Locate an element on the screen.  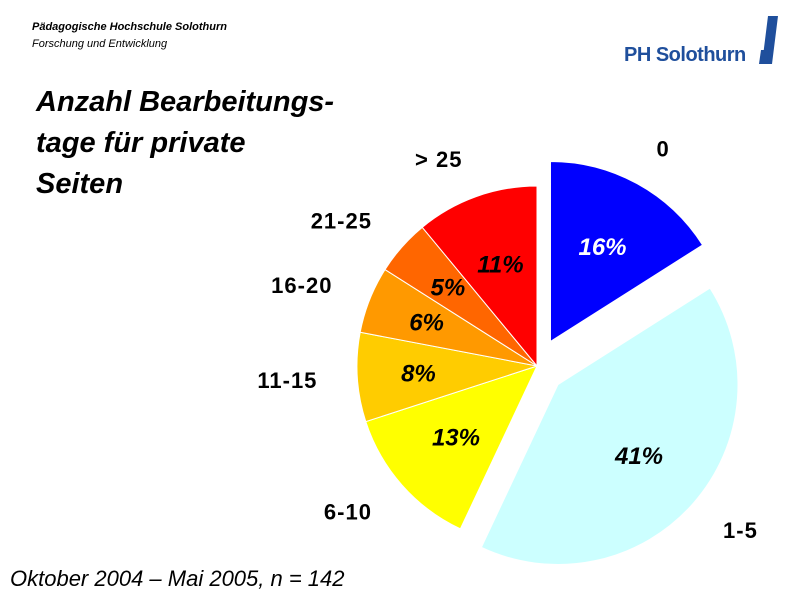
logo-stripes-icon is located at coordinates (768, 40).